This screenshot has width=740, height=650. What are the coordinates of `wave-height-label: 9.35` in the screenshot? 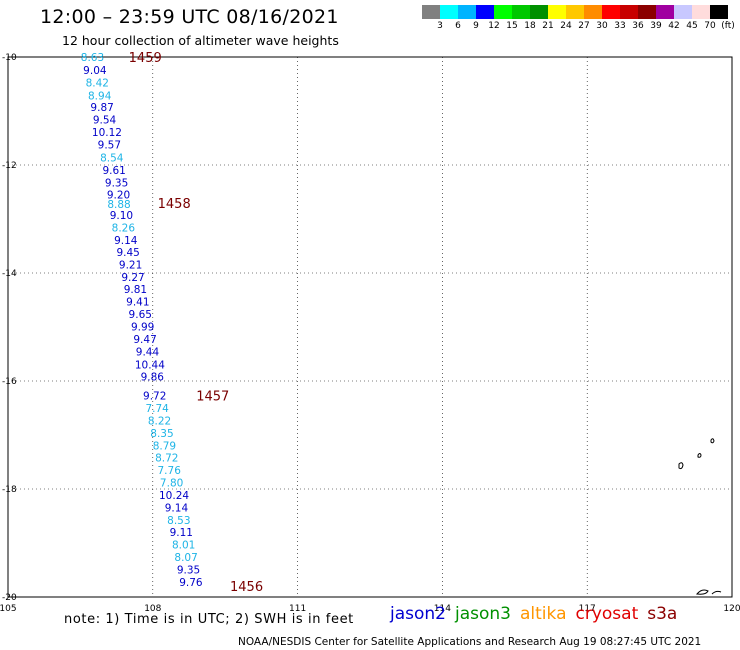 It's located at (116, 183).